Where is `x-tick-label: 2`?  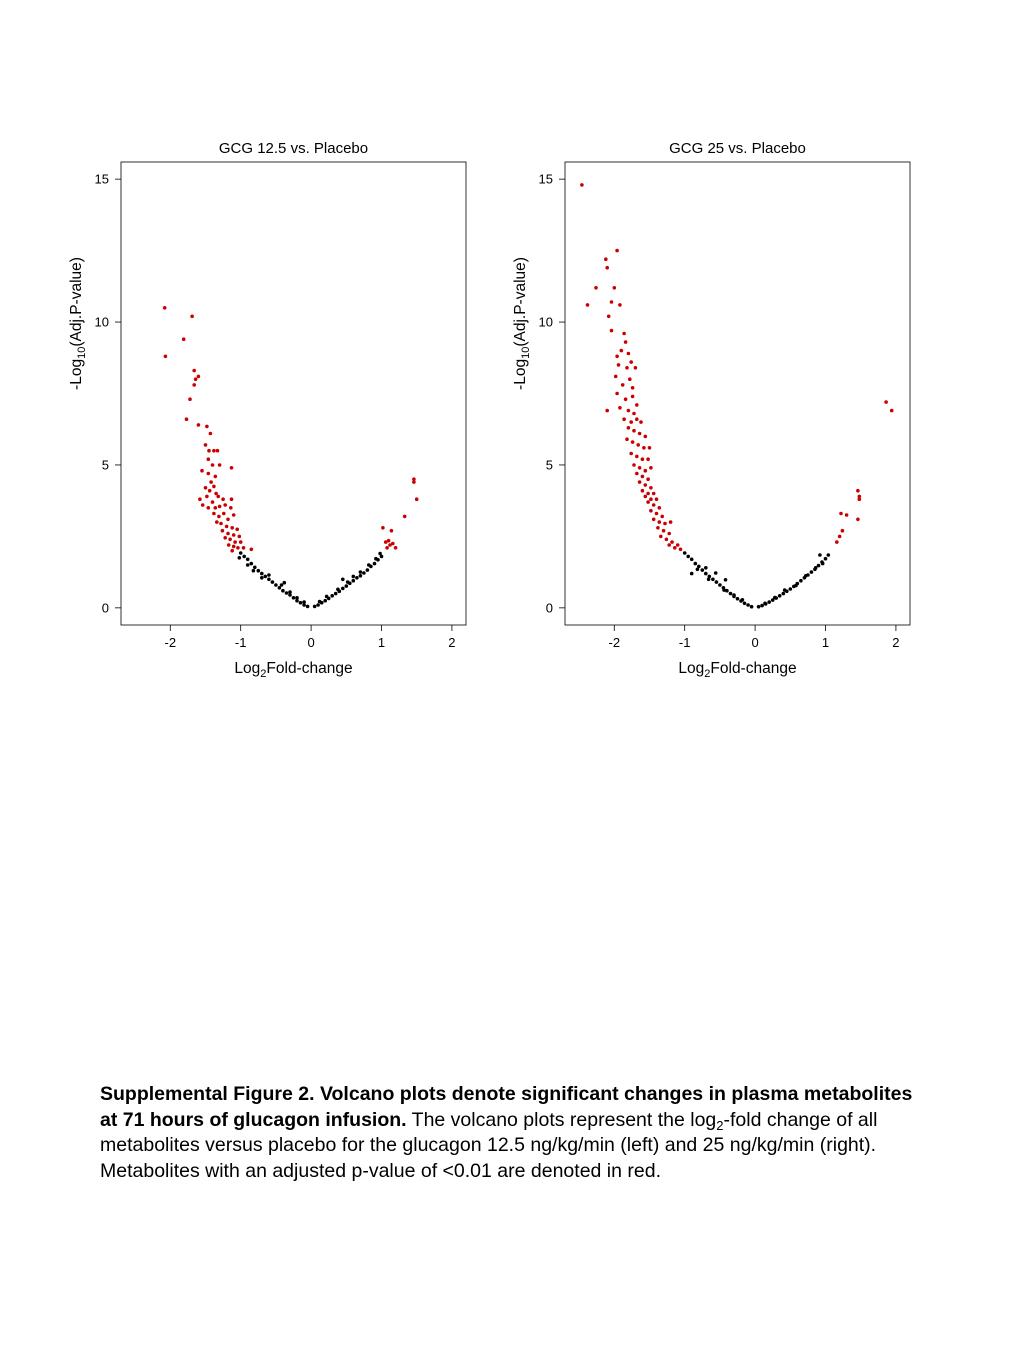
x-tick-label: 2 is located at coordinates (451, 642).